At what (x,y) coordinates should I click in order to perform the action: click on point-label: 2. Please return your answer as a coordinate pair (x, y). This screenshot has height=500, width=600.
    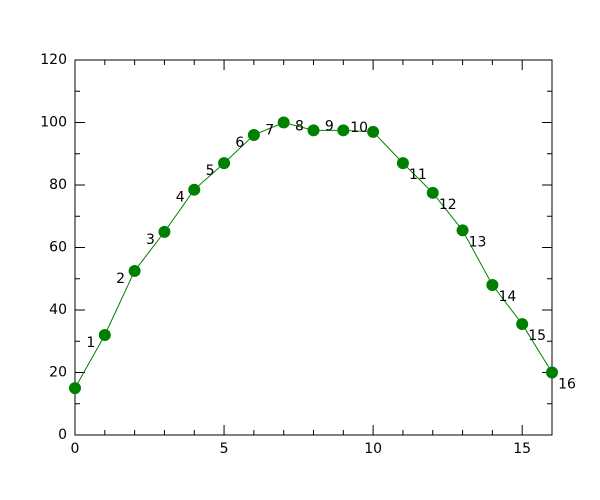
    Looking at the image, I should click on (120, 279).